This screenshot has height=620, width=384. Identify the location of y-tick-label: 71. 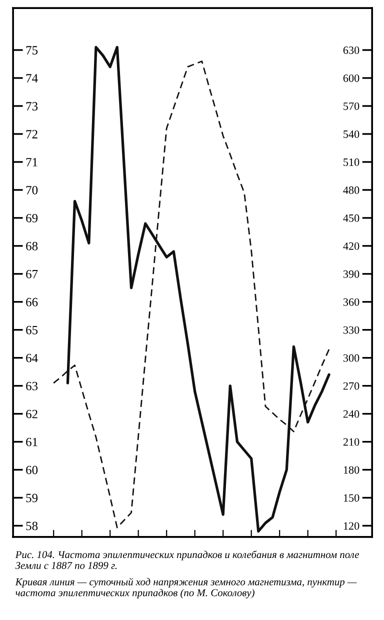
(32, 162).